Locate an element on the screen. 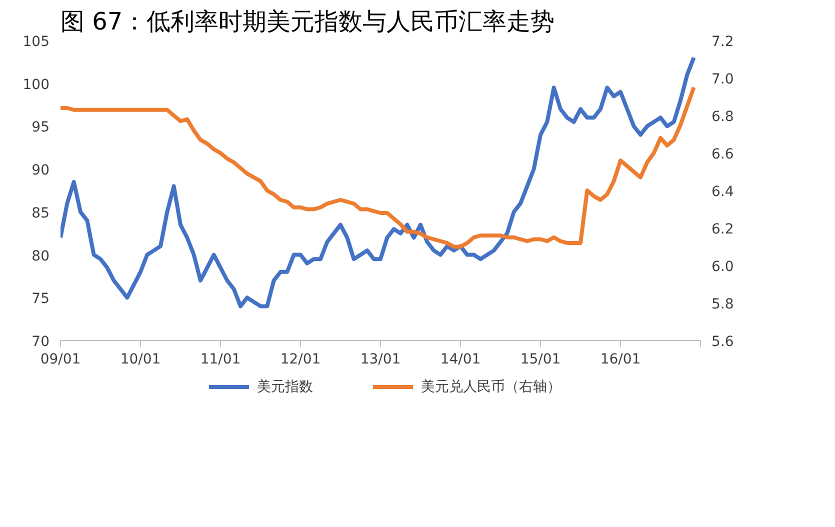 Image resolution: width=835 pixels, height=527 pixels. x-tick-label: 16/01 is located at coordinates (620, 360).